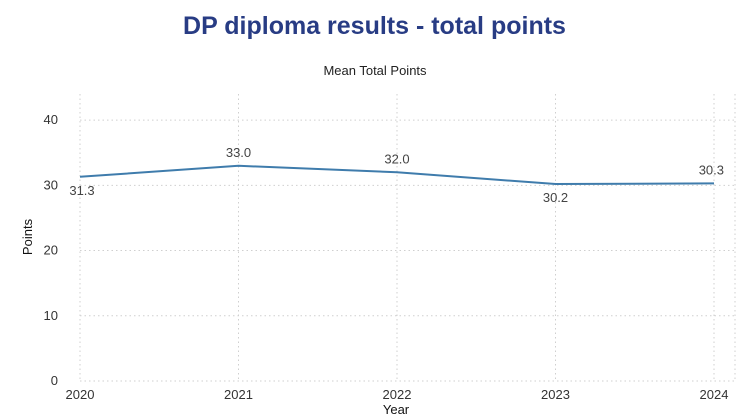 The image size is (749, 417). What do you see at coordinates (80, 394) in the screenshot?
I see `x-tick-label: 2020` at bounding box center [80, 394].